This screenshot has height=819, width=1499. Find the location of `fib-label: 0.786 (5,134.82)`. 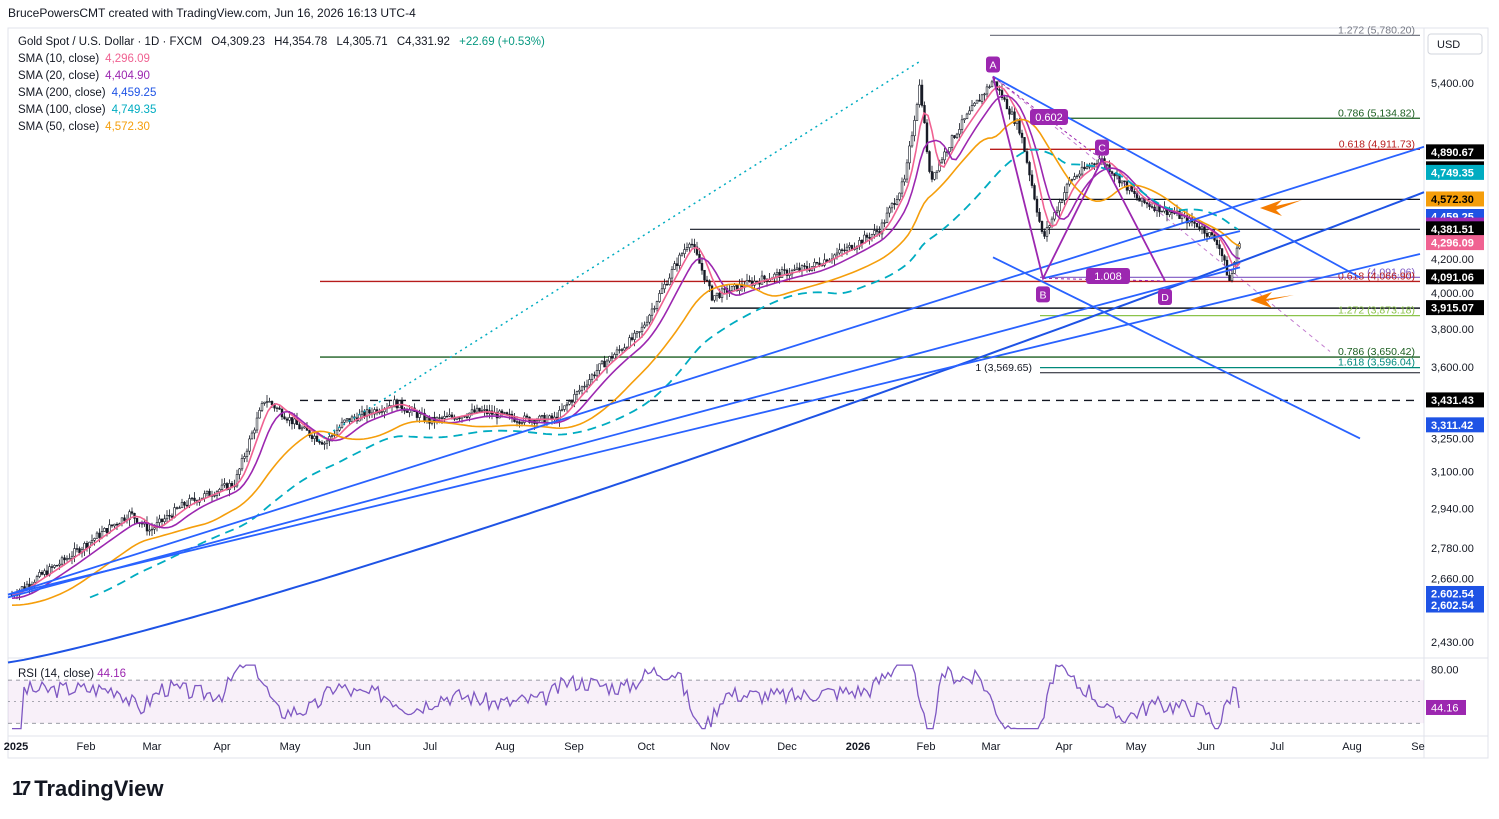

fib-label: 0.786 (5,134.82) is located at coordinates (1376, 113).